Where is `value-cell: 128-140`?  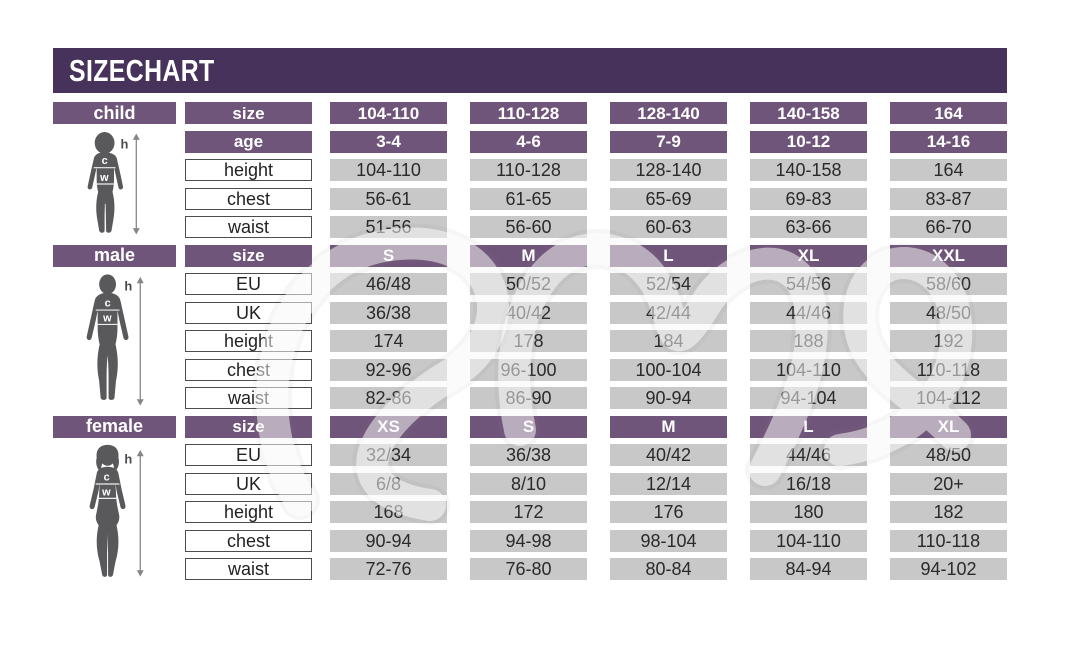 value-cell: 128-140 is located at coordinates (668, 170).